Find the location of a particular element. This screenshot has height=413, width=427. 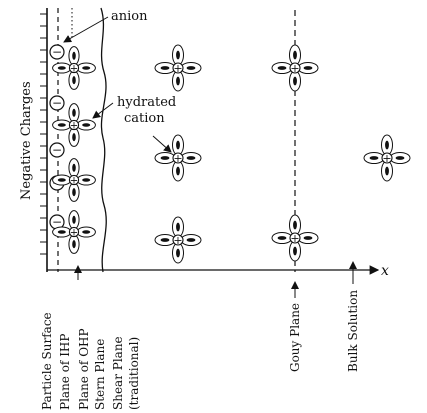

shear-plane-sublabel: (traditional) is located at coordinates (134, 373).